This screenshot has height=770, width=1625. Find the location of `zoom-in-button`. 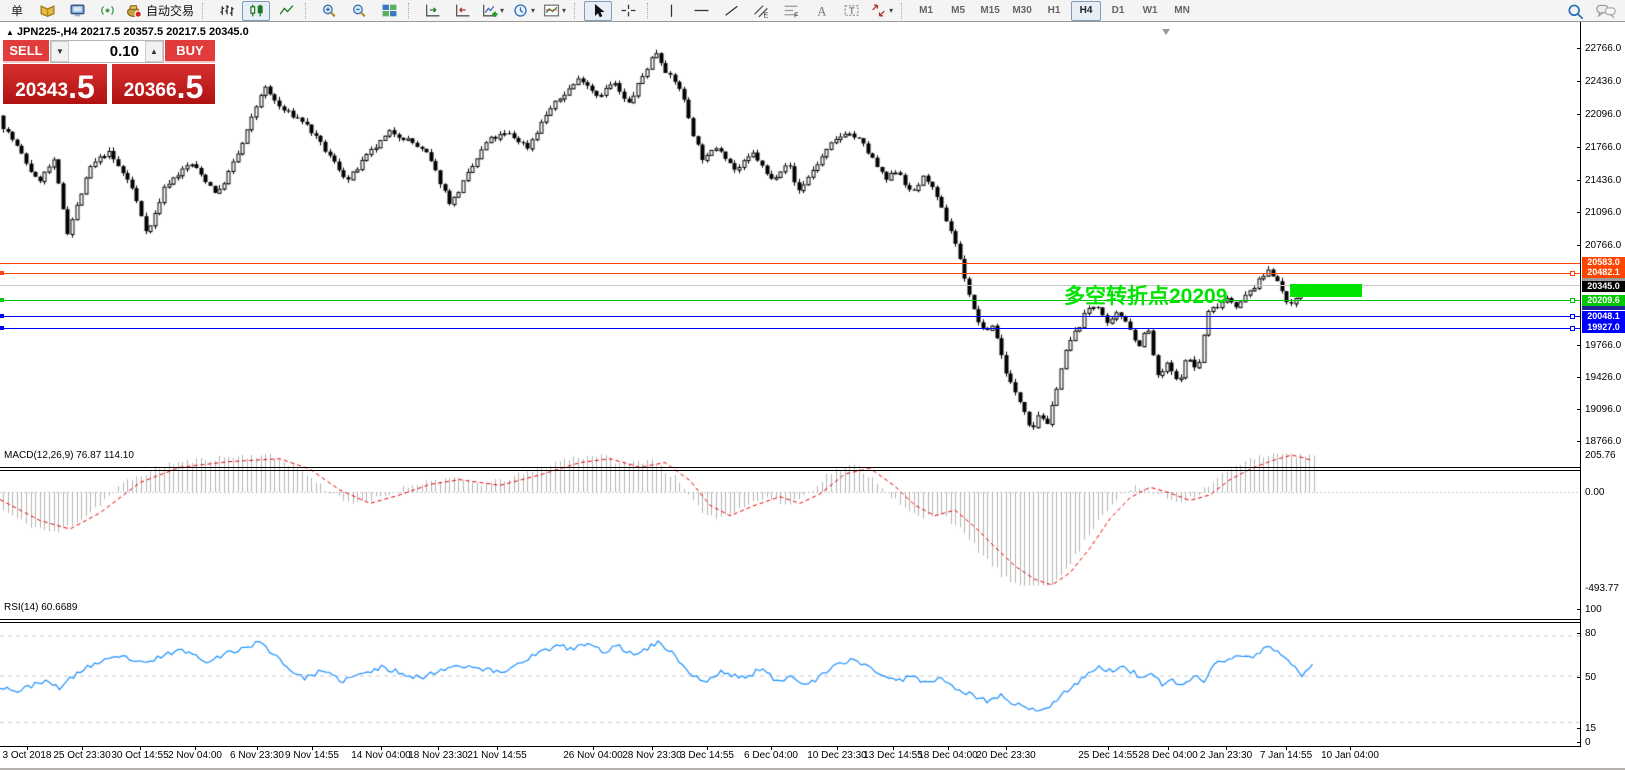

zoom-in-button is located at coordinates (329, 11).